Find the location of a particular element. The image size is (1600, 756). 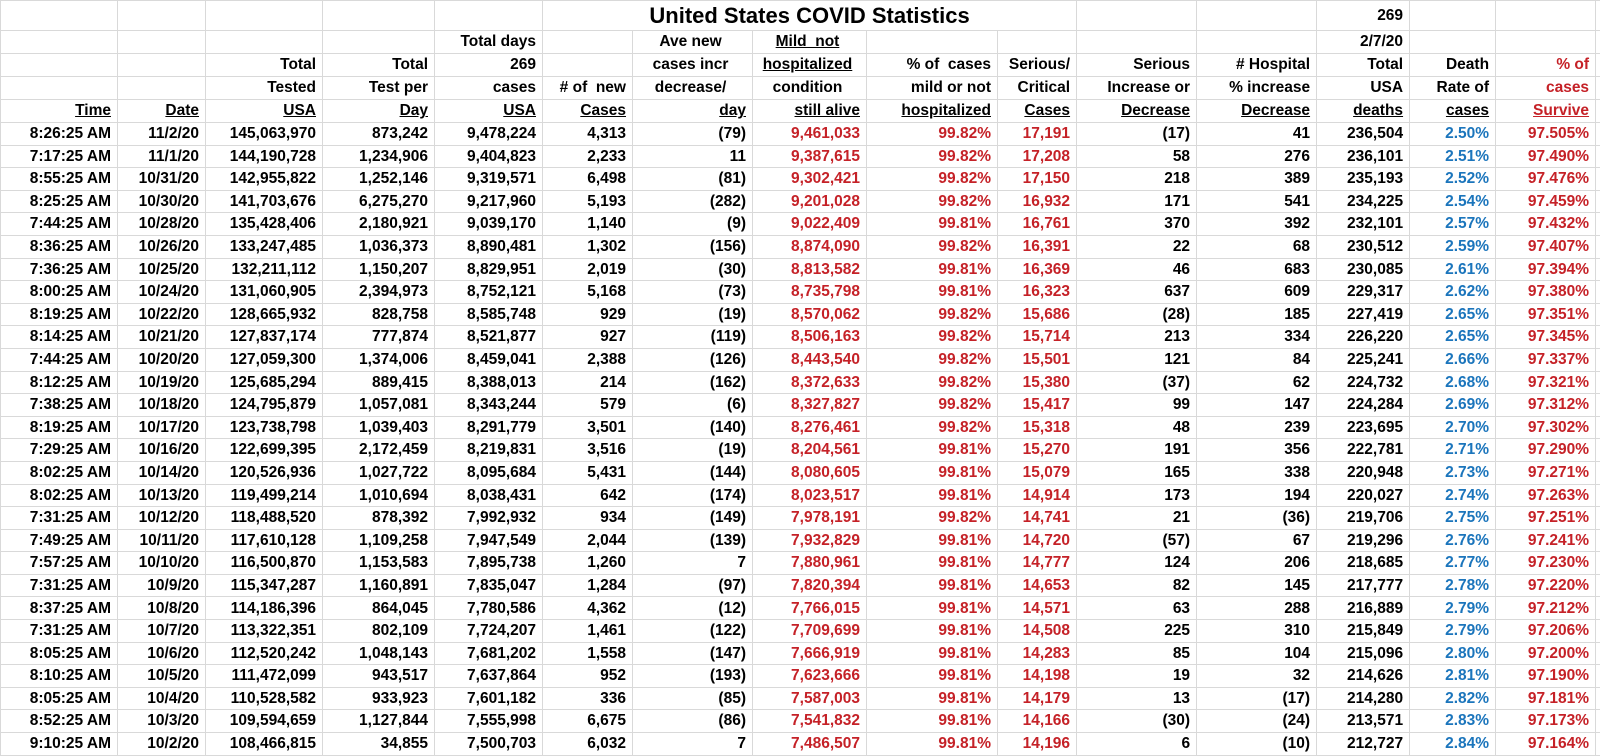

cell-date: 10/20/20 is located at coordinates (162, 359).